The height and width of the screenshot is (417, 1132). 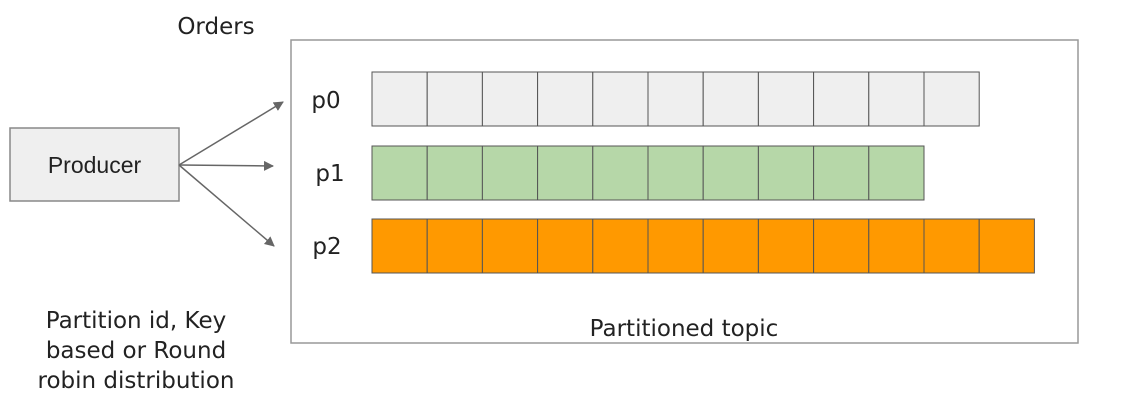 I want to click on producer-box, so click(x=94, y=164).